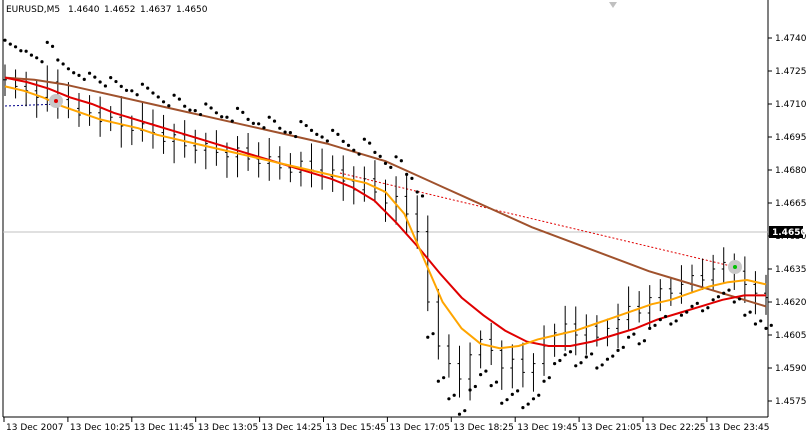 Image resolution: width=808 pixels, height=438 pixels. Describe the element at coordinates (419, 428) in the screenshot. I see `time-tick-label: 13 Dec 17:05` at that location.